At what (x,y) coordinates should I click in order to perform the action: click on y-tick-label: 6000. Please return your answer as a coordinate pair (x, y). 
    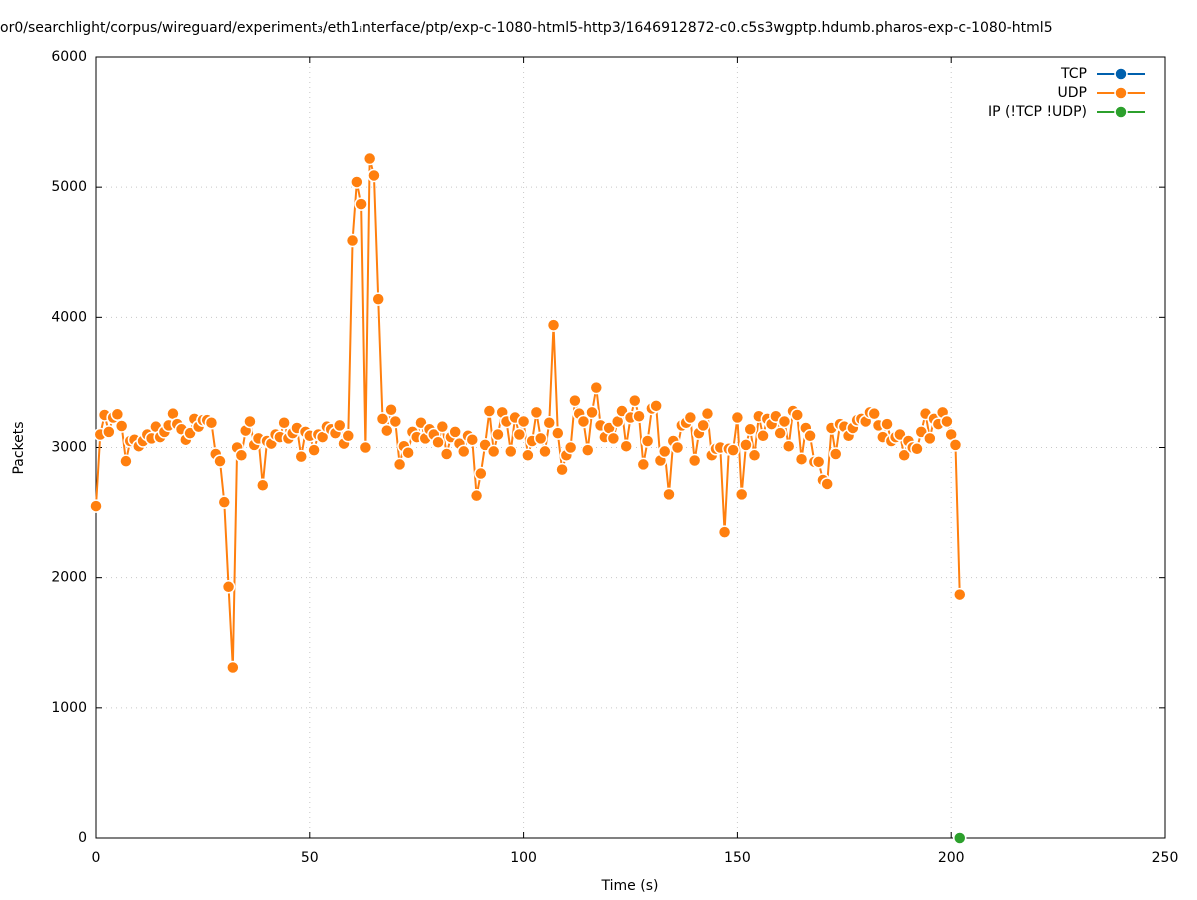
    Looking at the image, I should click on (69, 57).